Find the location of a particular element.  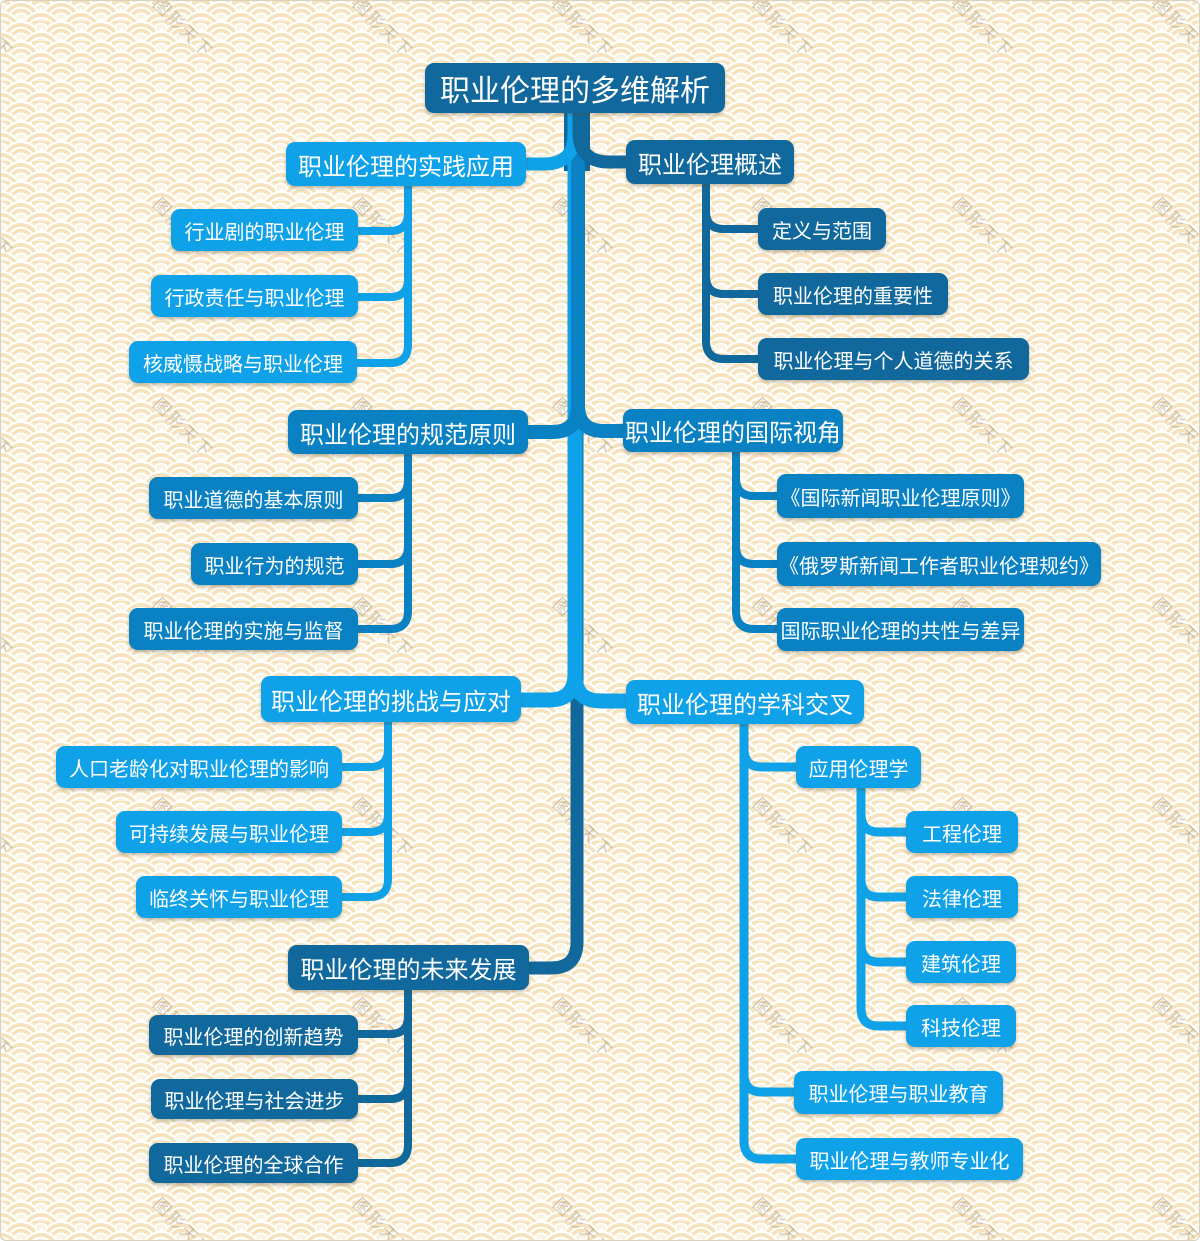

node-vocational-education: 职业伦理与职业教育 is located at coordinates (898, 1092).